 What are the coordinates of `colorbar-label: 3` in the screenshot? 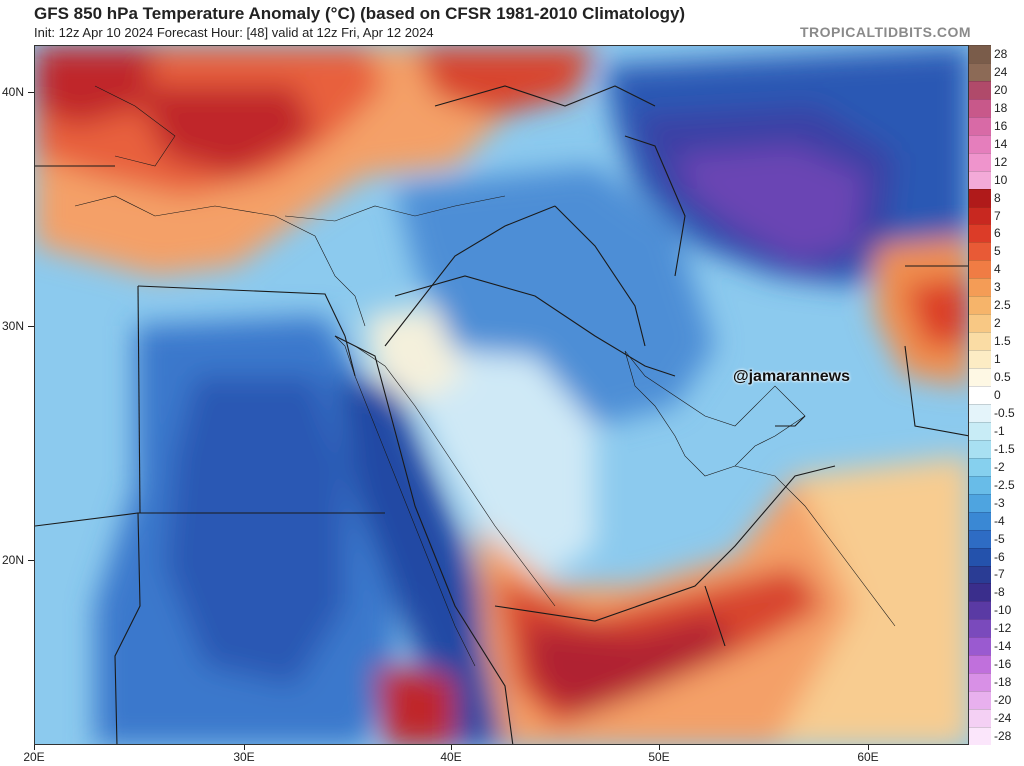 It's located at (997, 287).